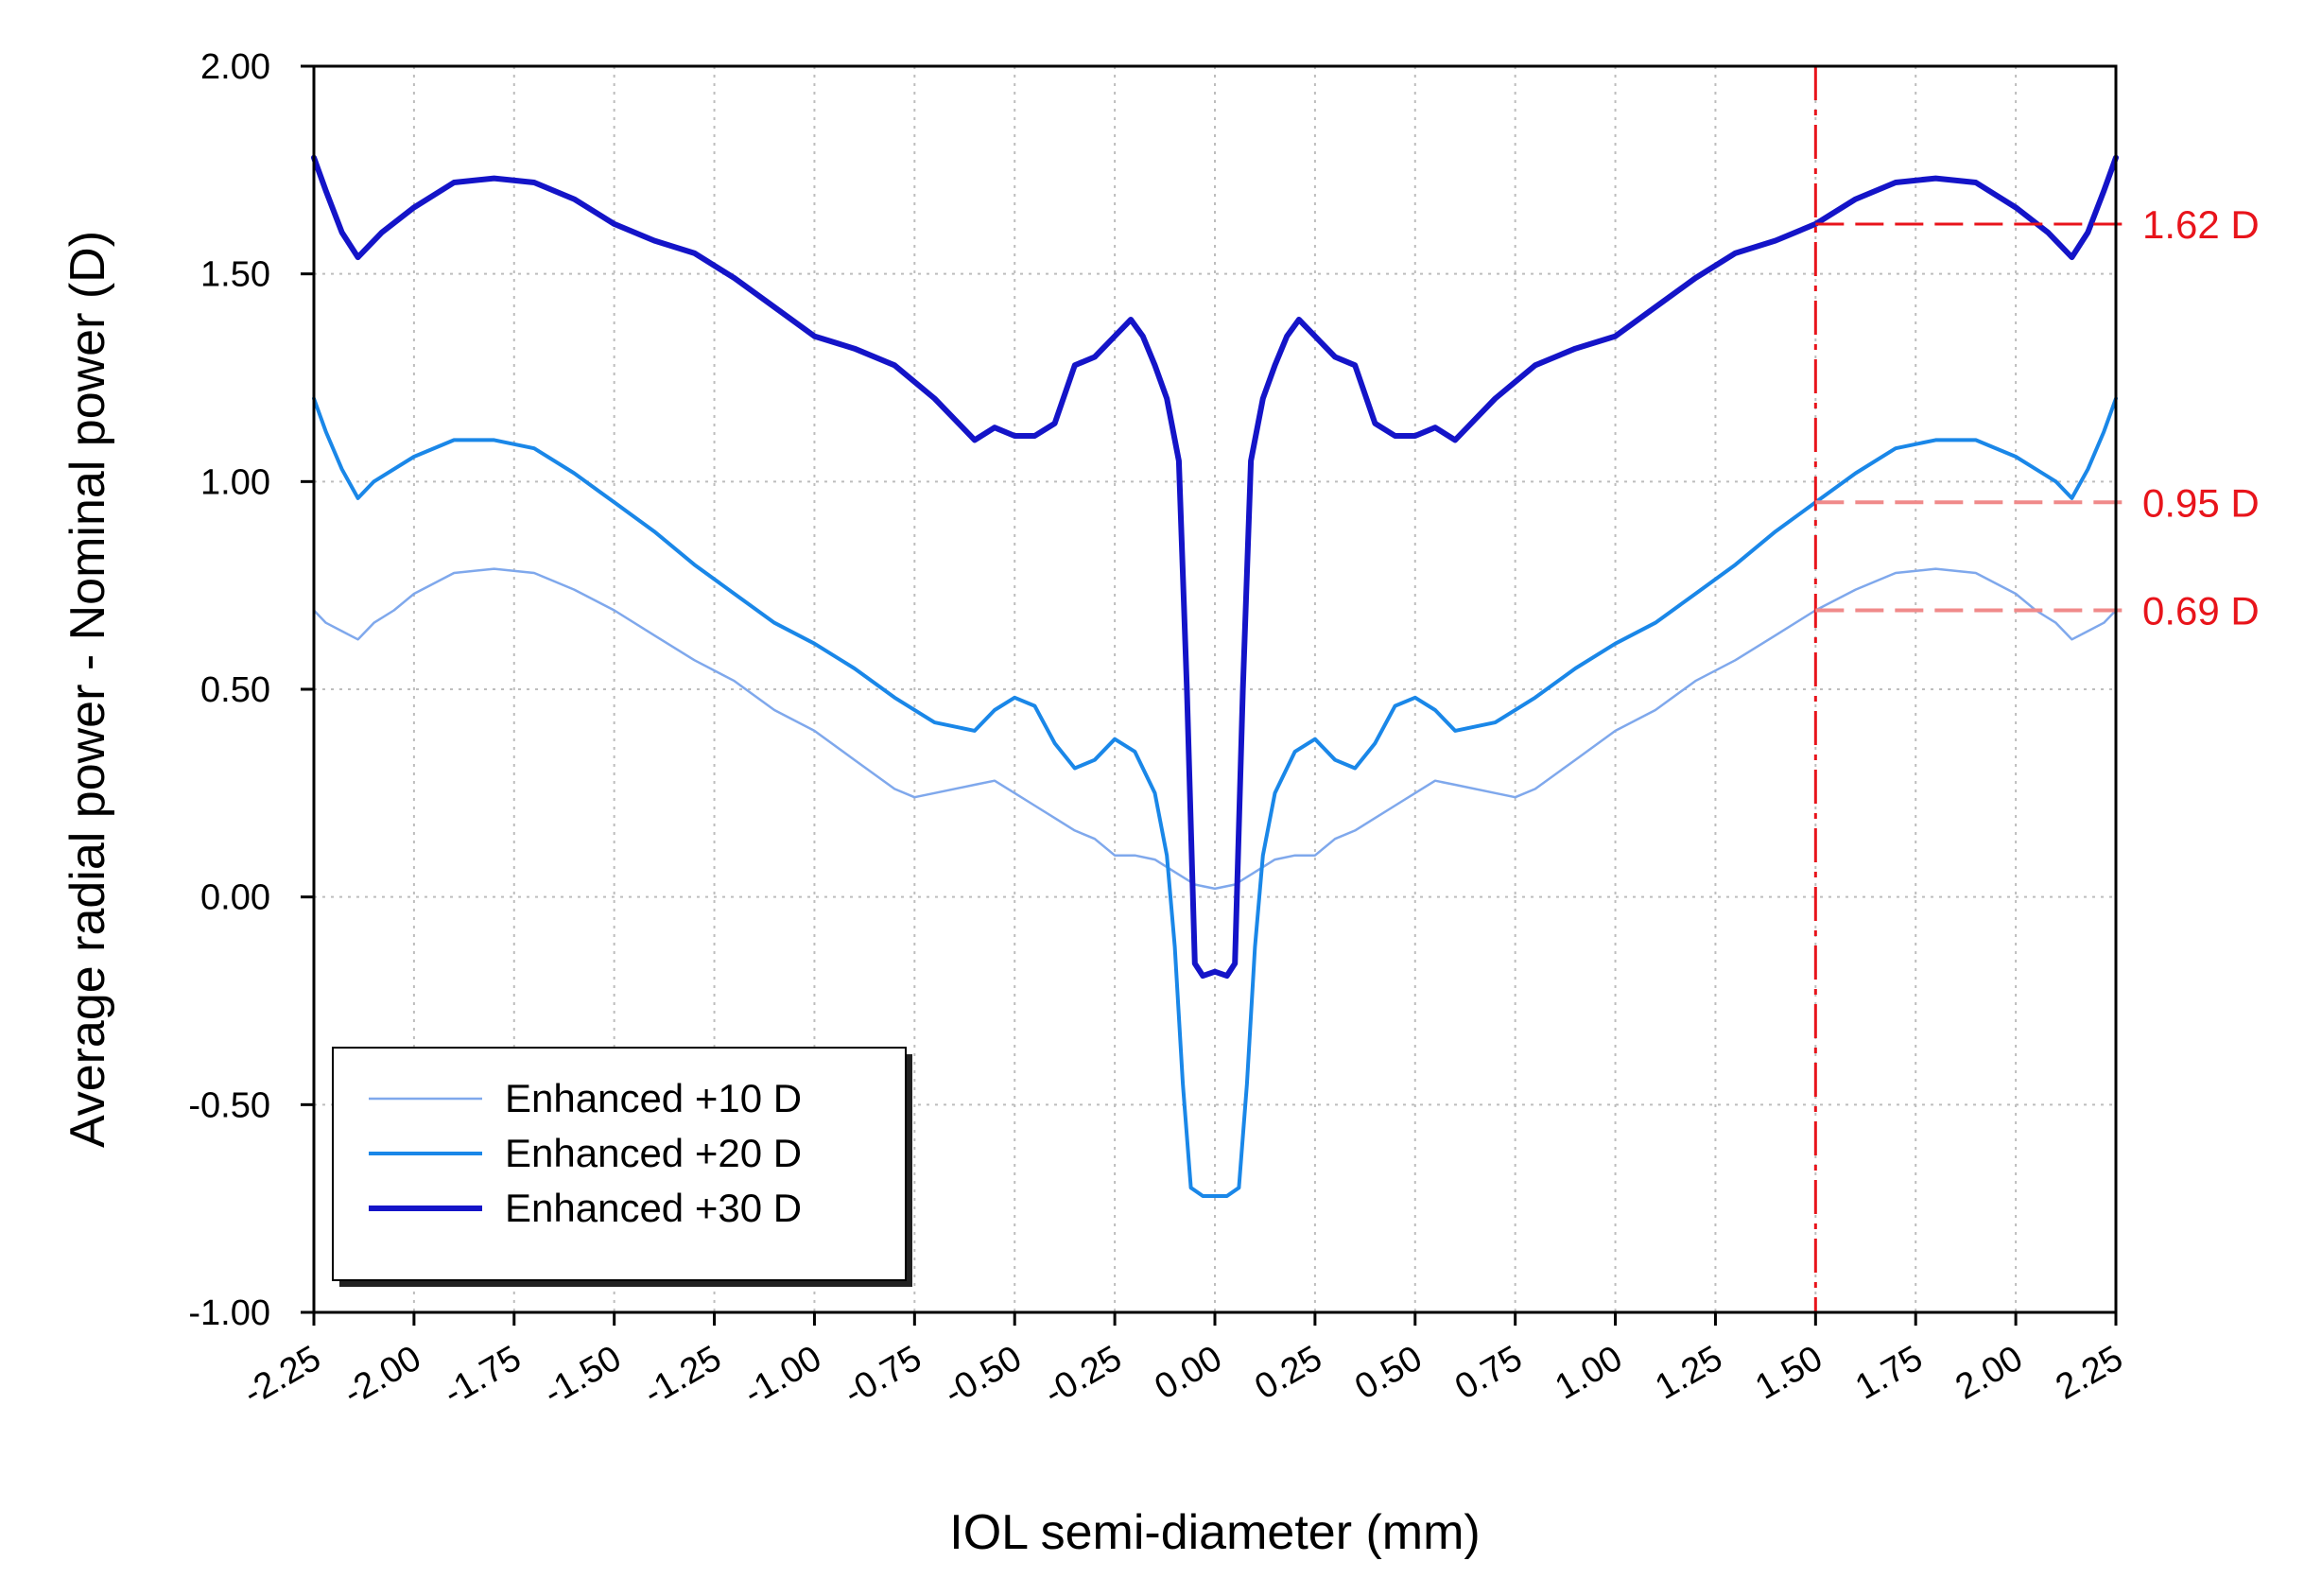 The width and height of the screenshot is (2322, 1596). I want to click on x-tick-label: -1.50, so click(582, 1376).